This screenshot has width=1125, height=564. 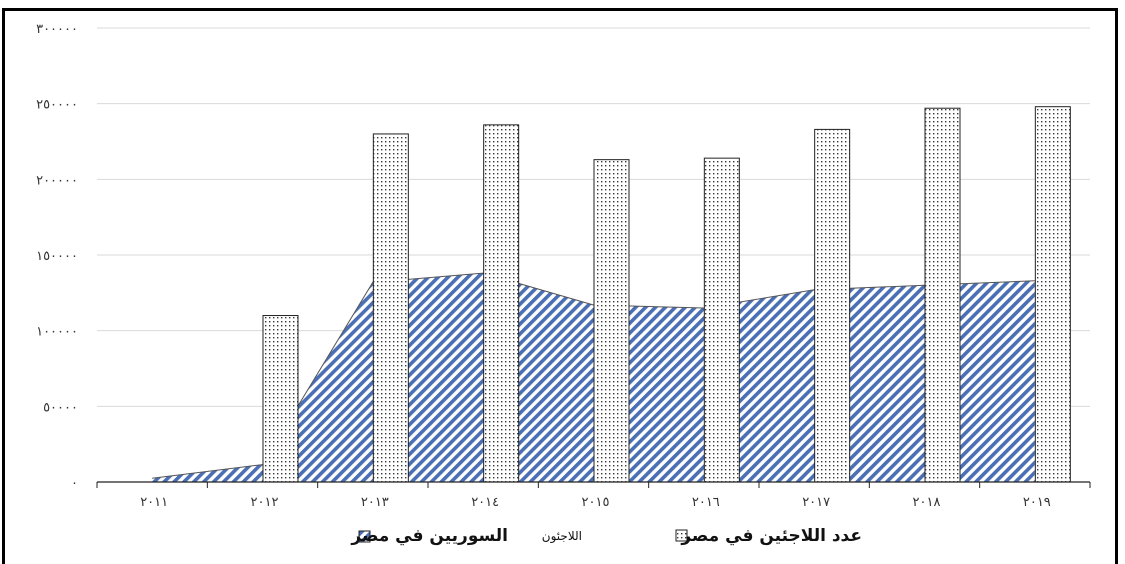 I want to click on y-tick-label: ٥٠٠٠٠, so click(x=60, y=407).